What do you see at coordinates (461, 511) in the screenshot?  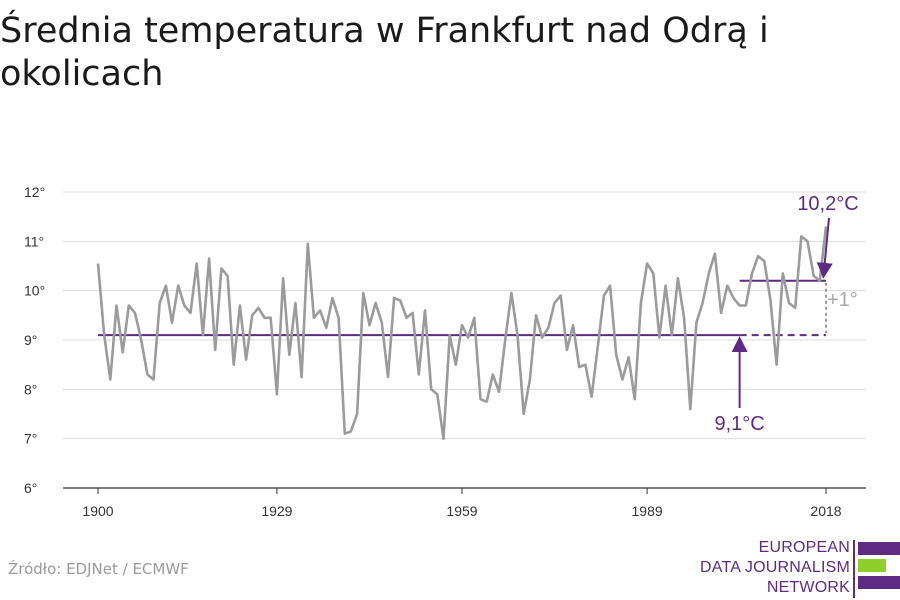 I see `x-tick-label-1959: 1959` at bounding box center [461, 511].